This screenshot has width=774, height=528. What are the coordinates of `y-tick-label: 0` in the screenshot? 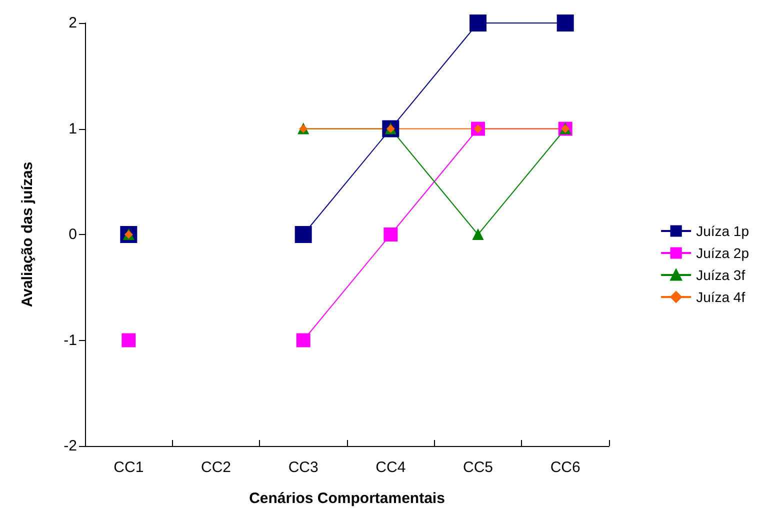 It's located at (72, 234).